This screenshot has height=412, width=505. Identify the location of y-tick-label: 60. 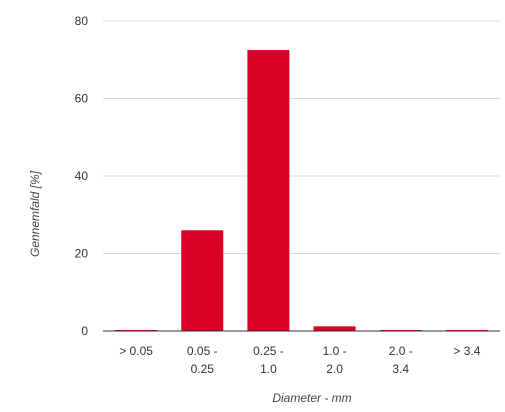
(82, 99).